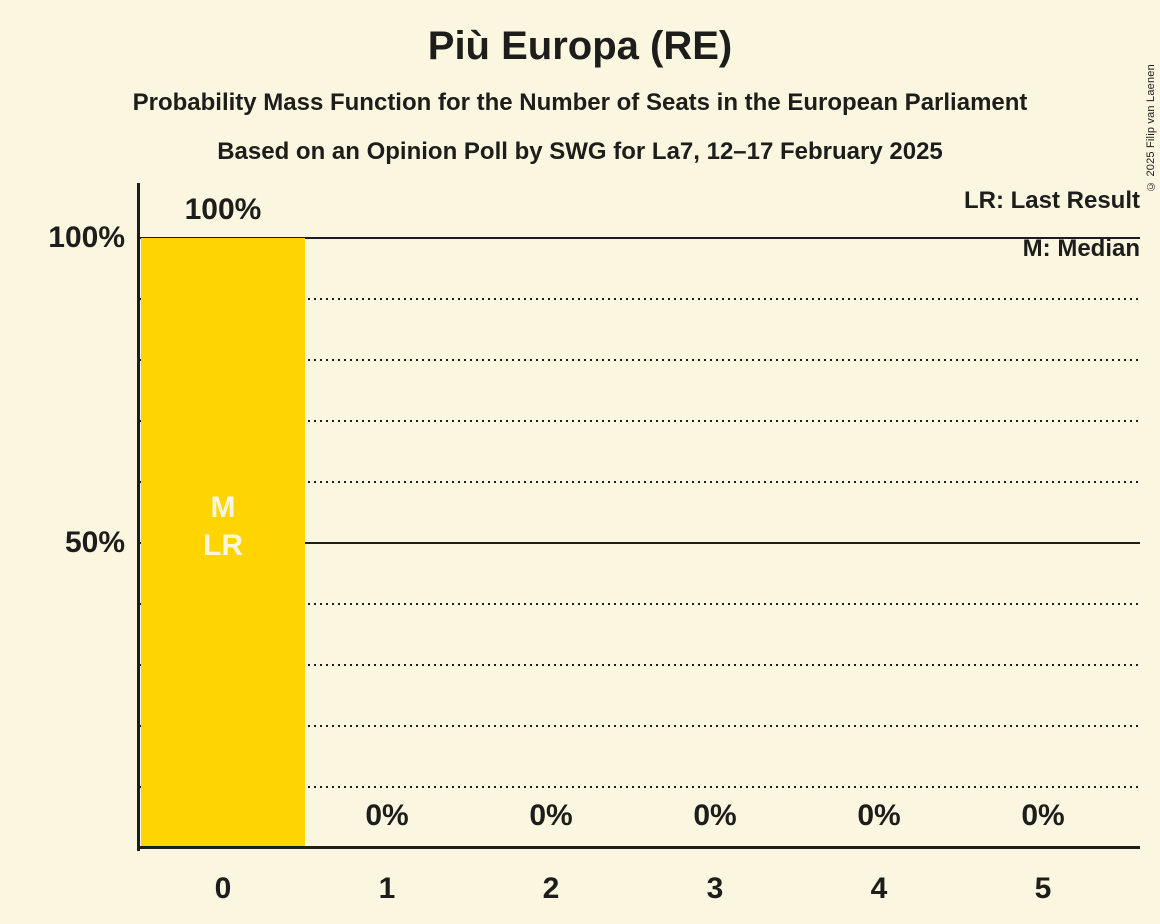 This screenshot has height=924, width=1160. What do you see at coordinates (223, 888) in the screenshot?
I see `x-tick-label-0: 0` at bounding box center [223, 888].